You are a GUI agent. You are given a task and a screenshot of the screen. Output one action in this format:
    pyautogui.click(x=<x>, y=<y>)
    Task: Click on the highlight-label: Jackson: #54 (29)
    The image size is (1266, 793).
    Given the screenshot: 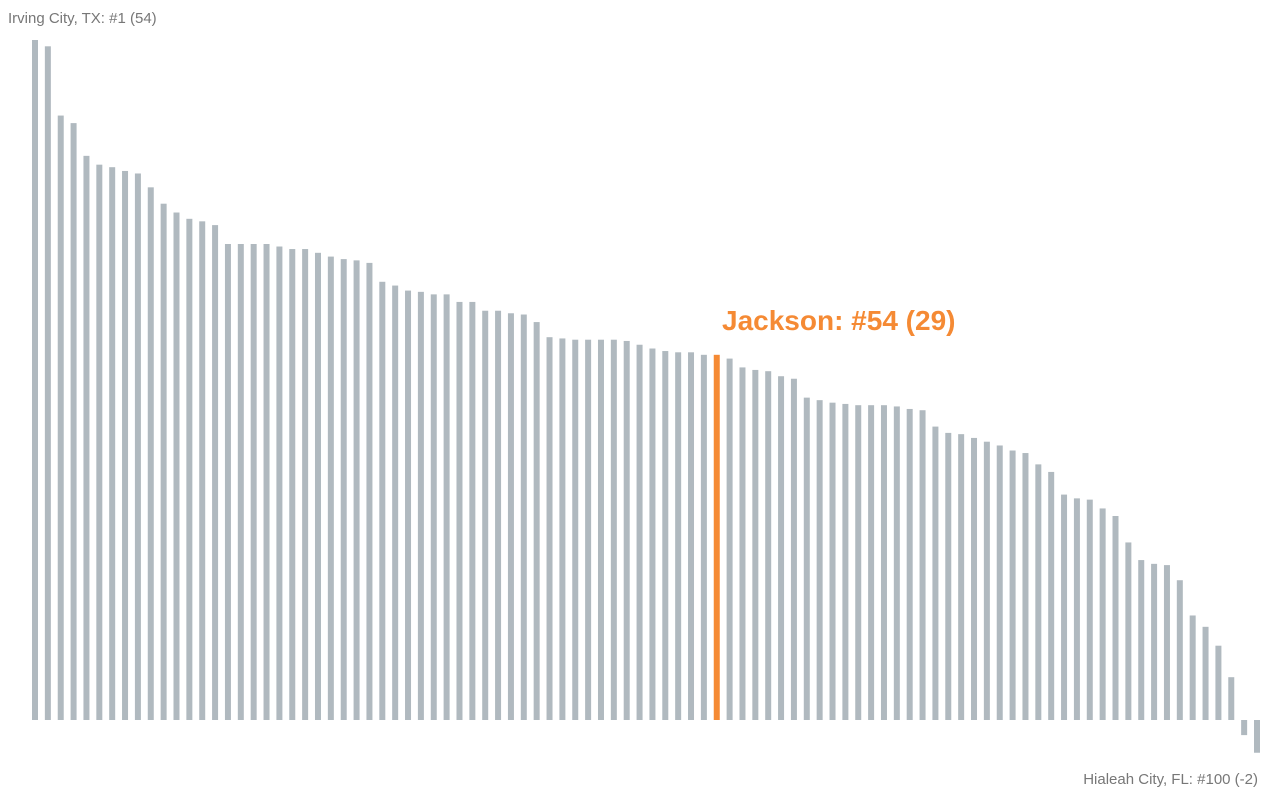 What is the action you would take?
    pyautogui.click(x=838, y=320)
    